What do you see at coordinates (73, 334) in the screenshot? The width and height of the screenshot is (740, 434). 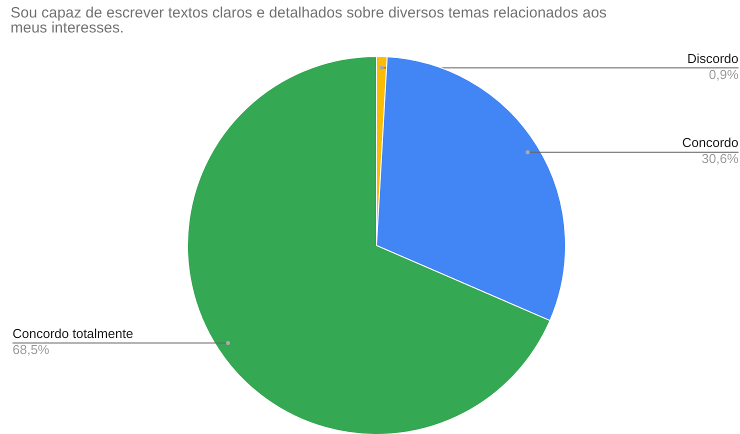 I see `slice-label: Concordo totalmente` at bounding box center [73, 334].